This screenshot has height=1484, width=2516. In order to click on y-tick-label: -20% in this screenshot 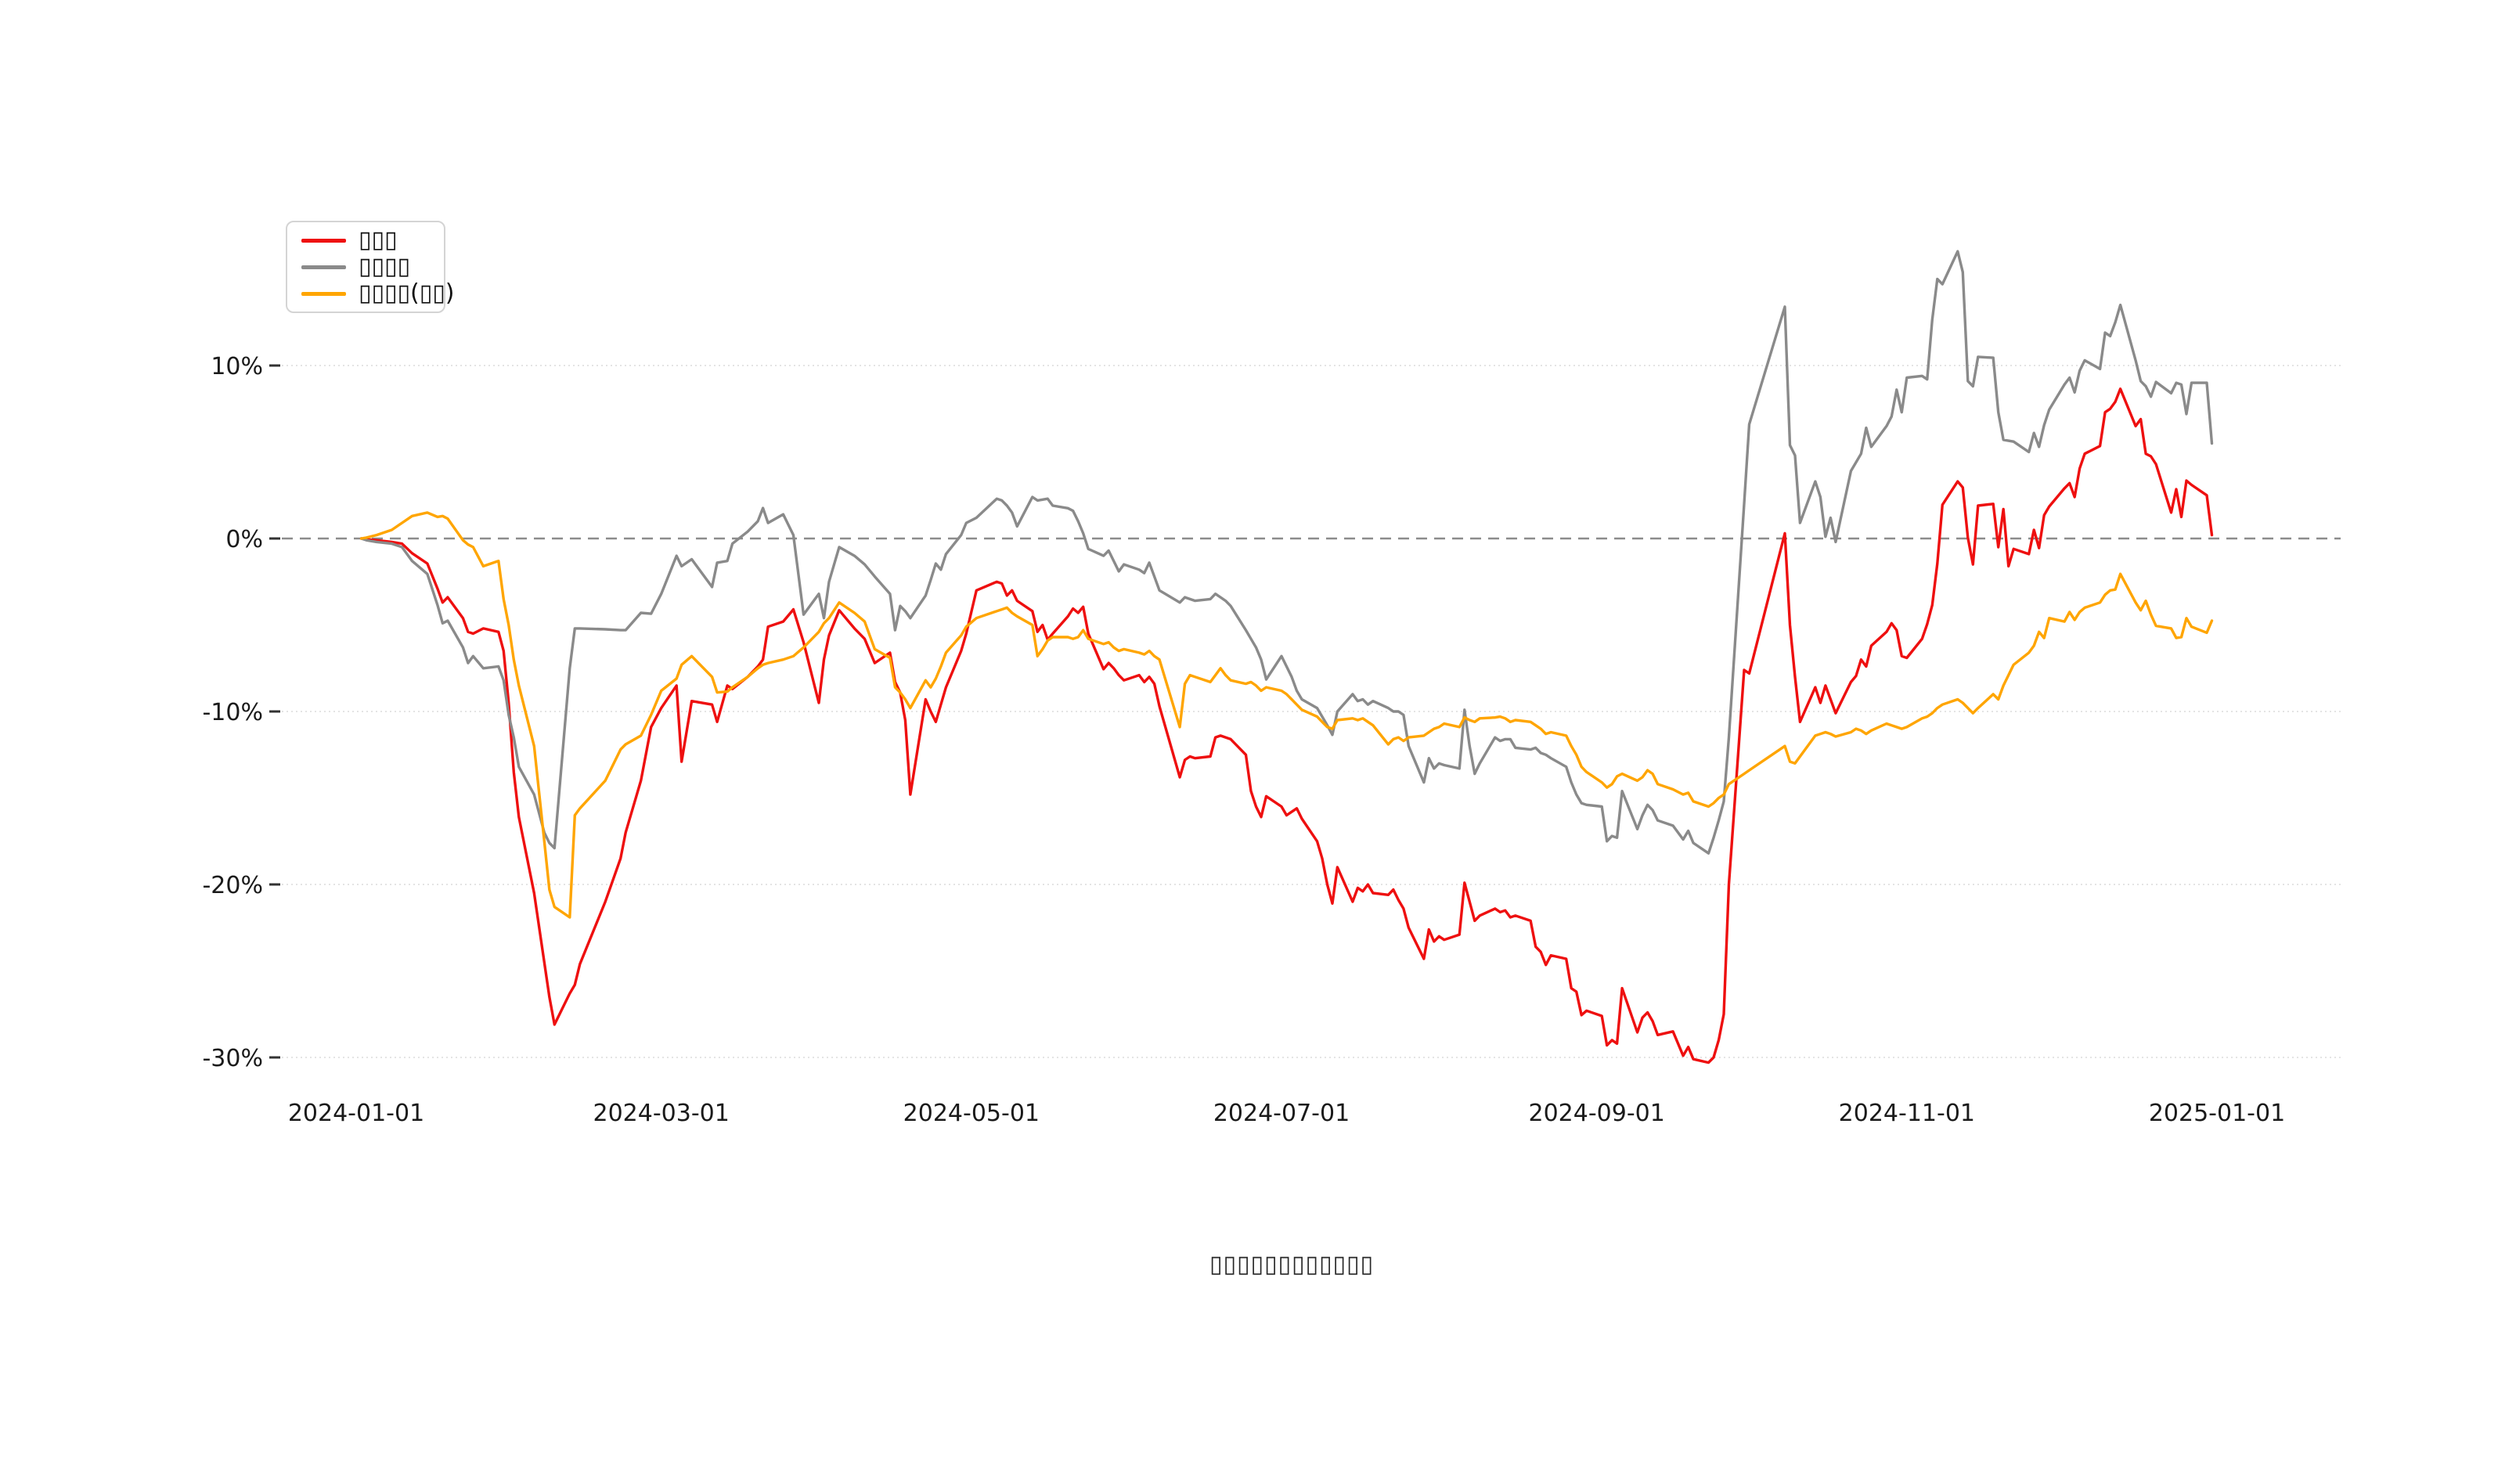, I will do `click(232, 886)`.